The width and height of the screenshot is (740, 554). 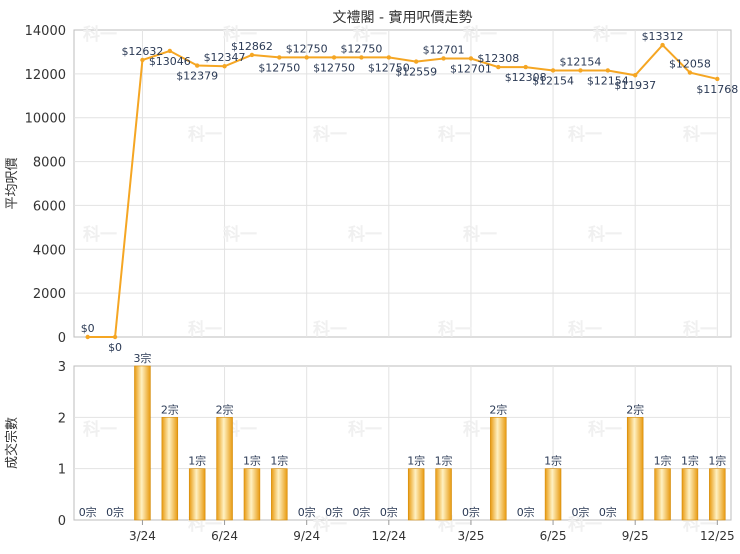 What do you see at coordinates (62, 470) in the screenshot?
I see `count-y-tick-label: 1` at bounding box center [62, 470].